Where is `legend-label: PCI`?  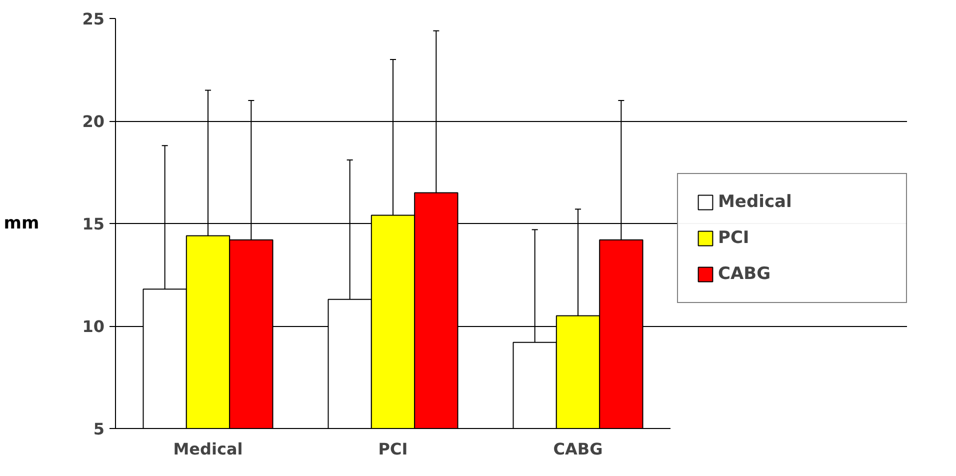
legend-label: PCI is located at coordinates (734, 238).